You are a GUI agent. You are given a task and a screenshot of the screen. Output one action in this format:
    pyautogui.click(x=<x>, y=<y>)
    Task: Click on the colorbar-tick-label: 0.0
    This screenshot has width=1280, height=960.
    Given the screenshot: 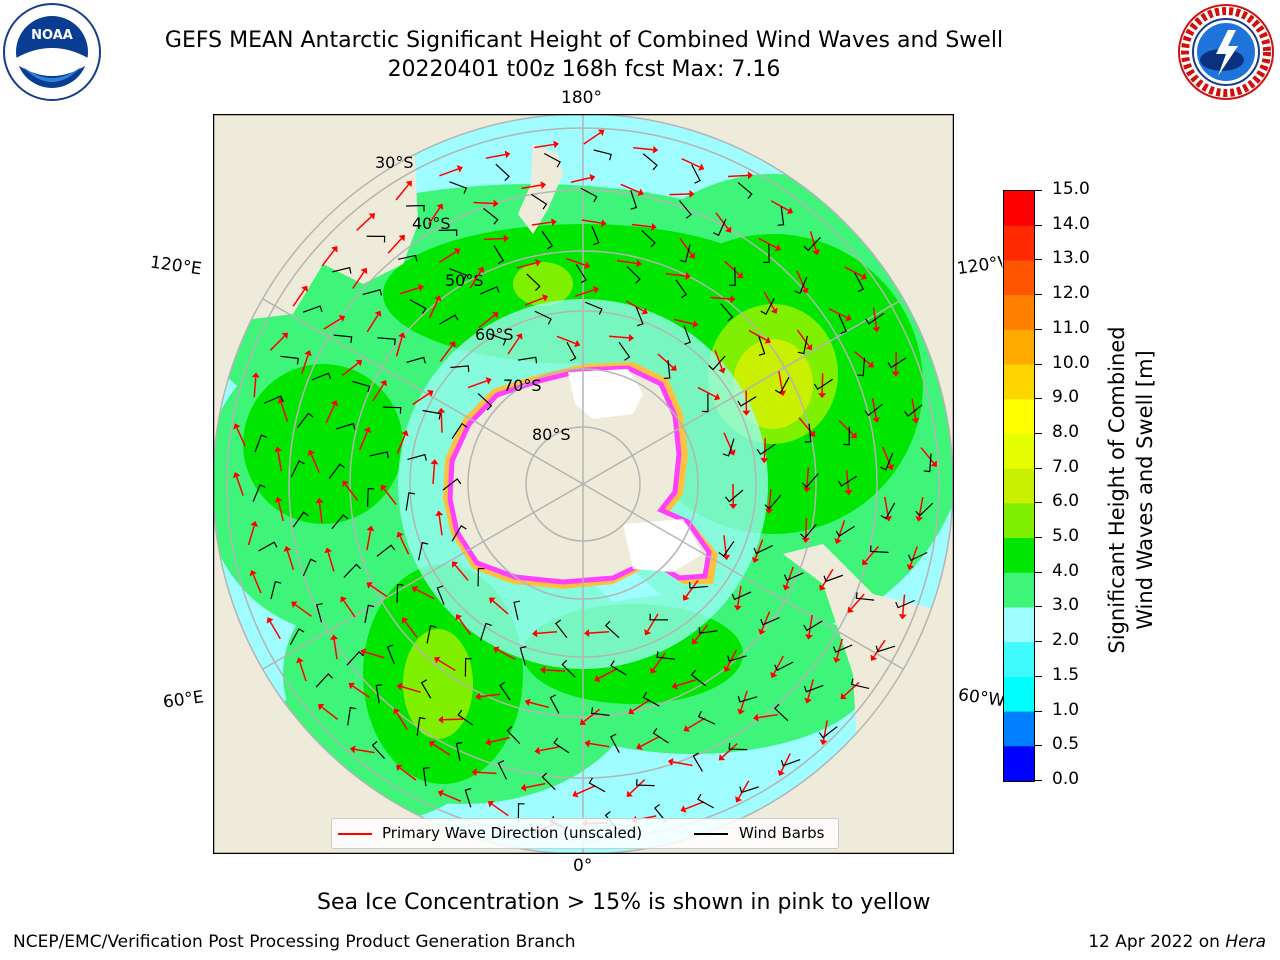 What is the action you would take?
    pyautogui.click(x=1066, y=779)
    